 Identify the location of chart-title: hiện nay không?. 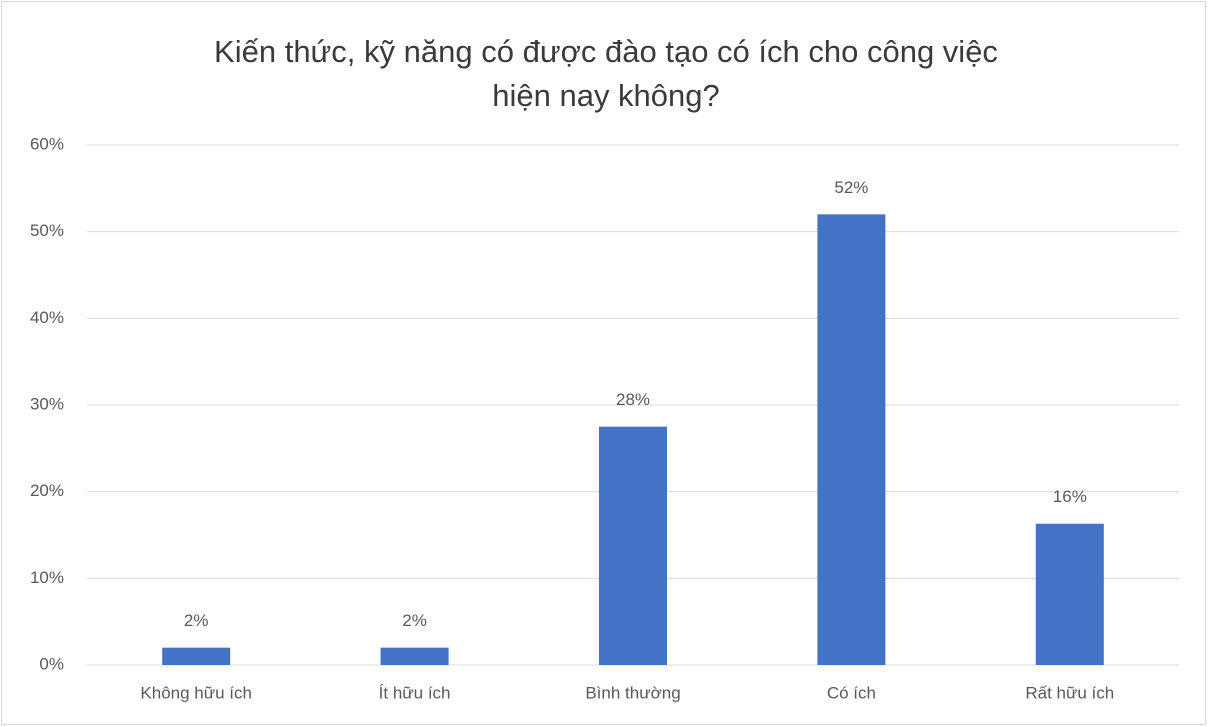
(606, 95).